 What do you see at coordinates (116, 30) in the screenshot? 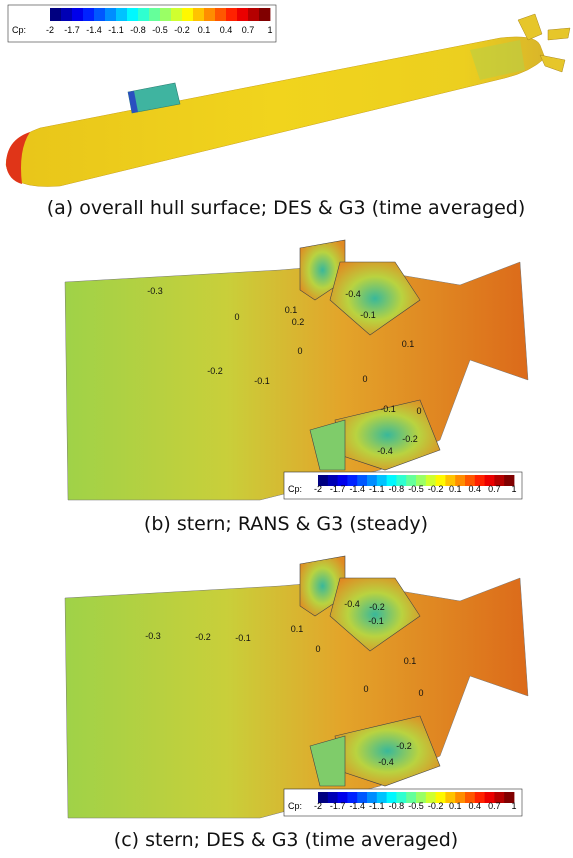
I see `colorbar-tick-label: -1.1` at bounding box center [116, 30].